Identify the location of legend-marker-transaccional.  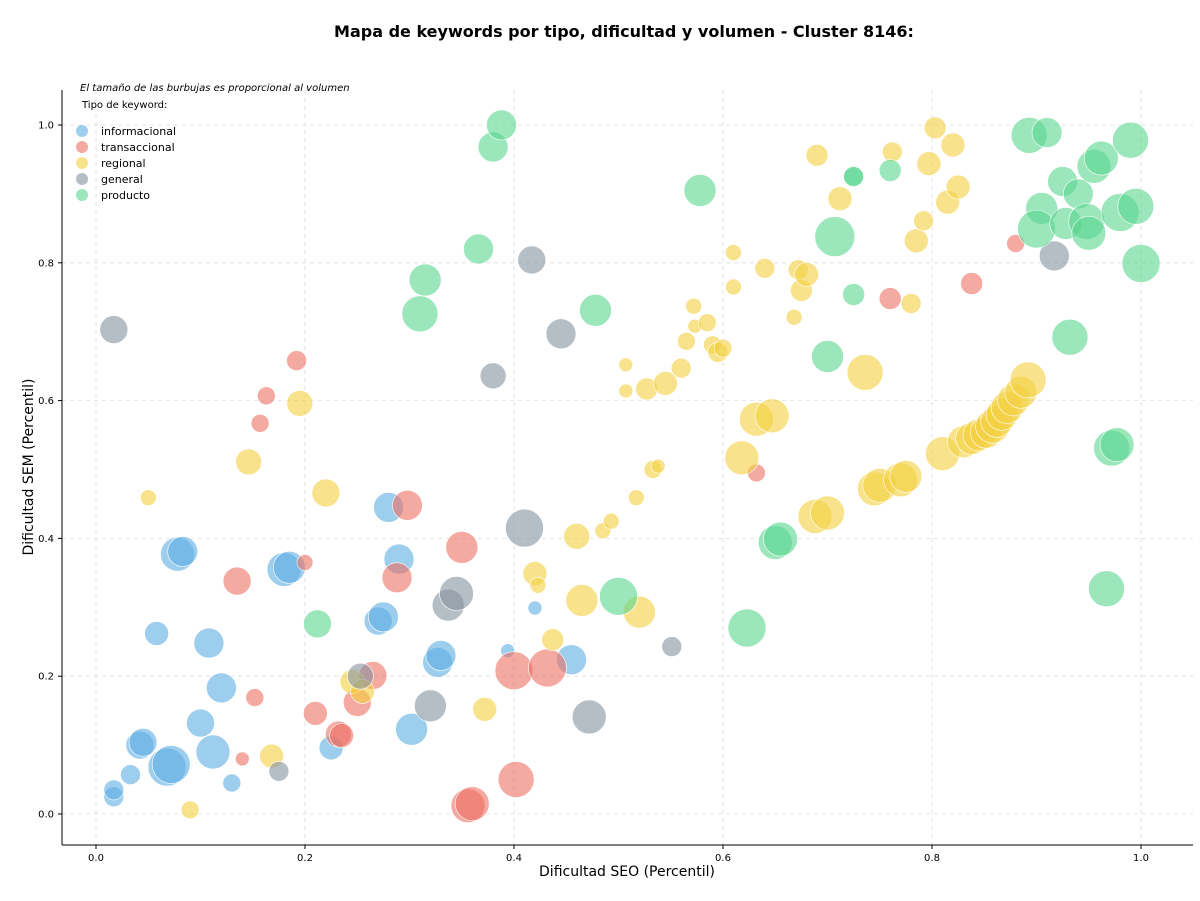
(82, 147).